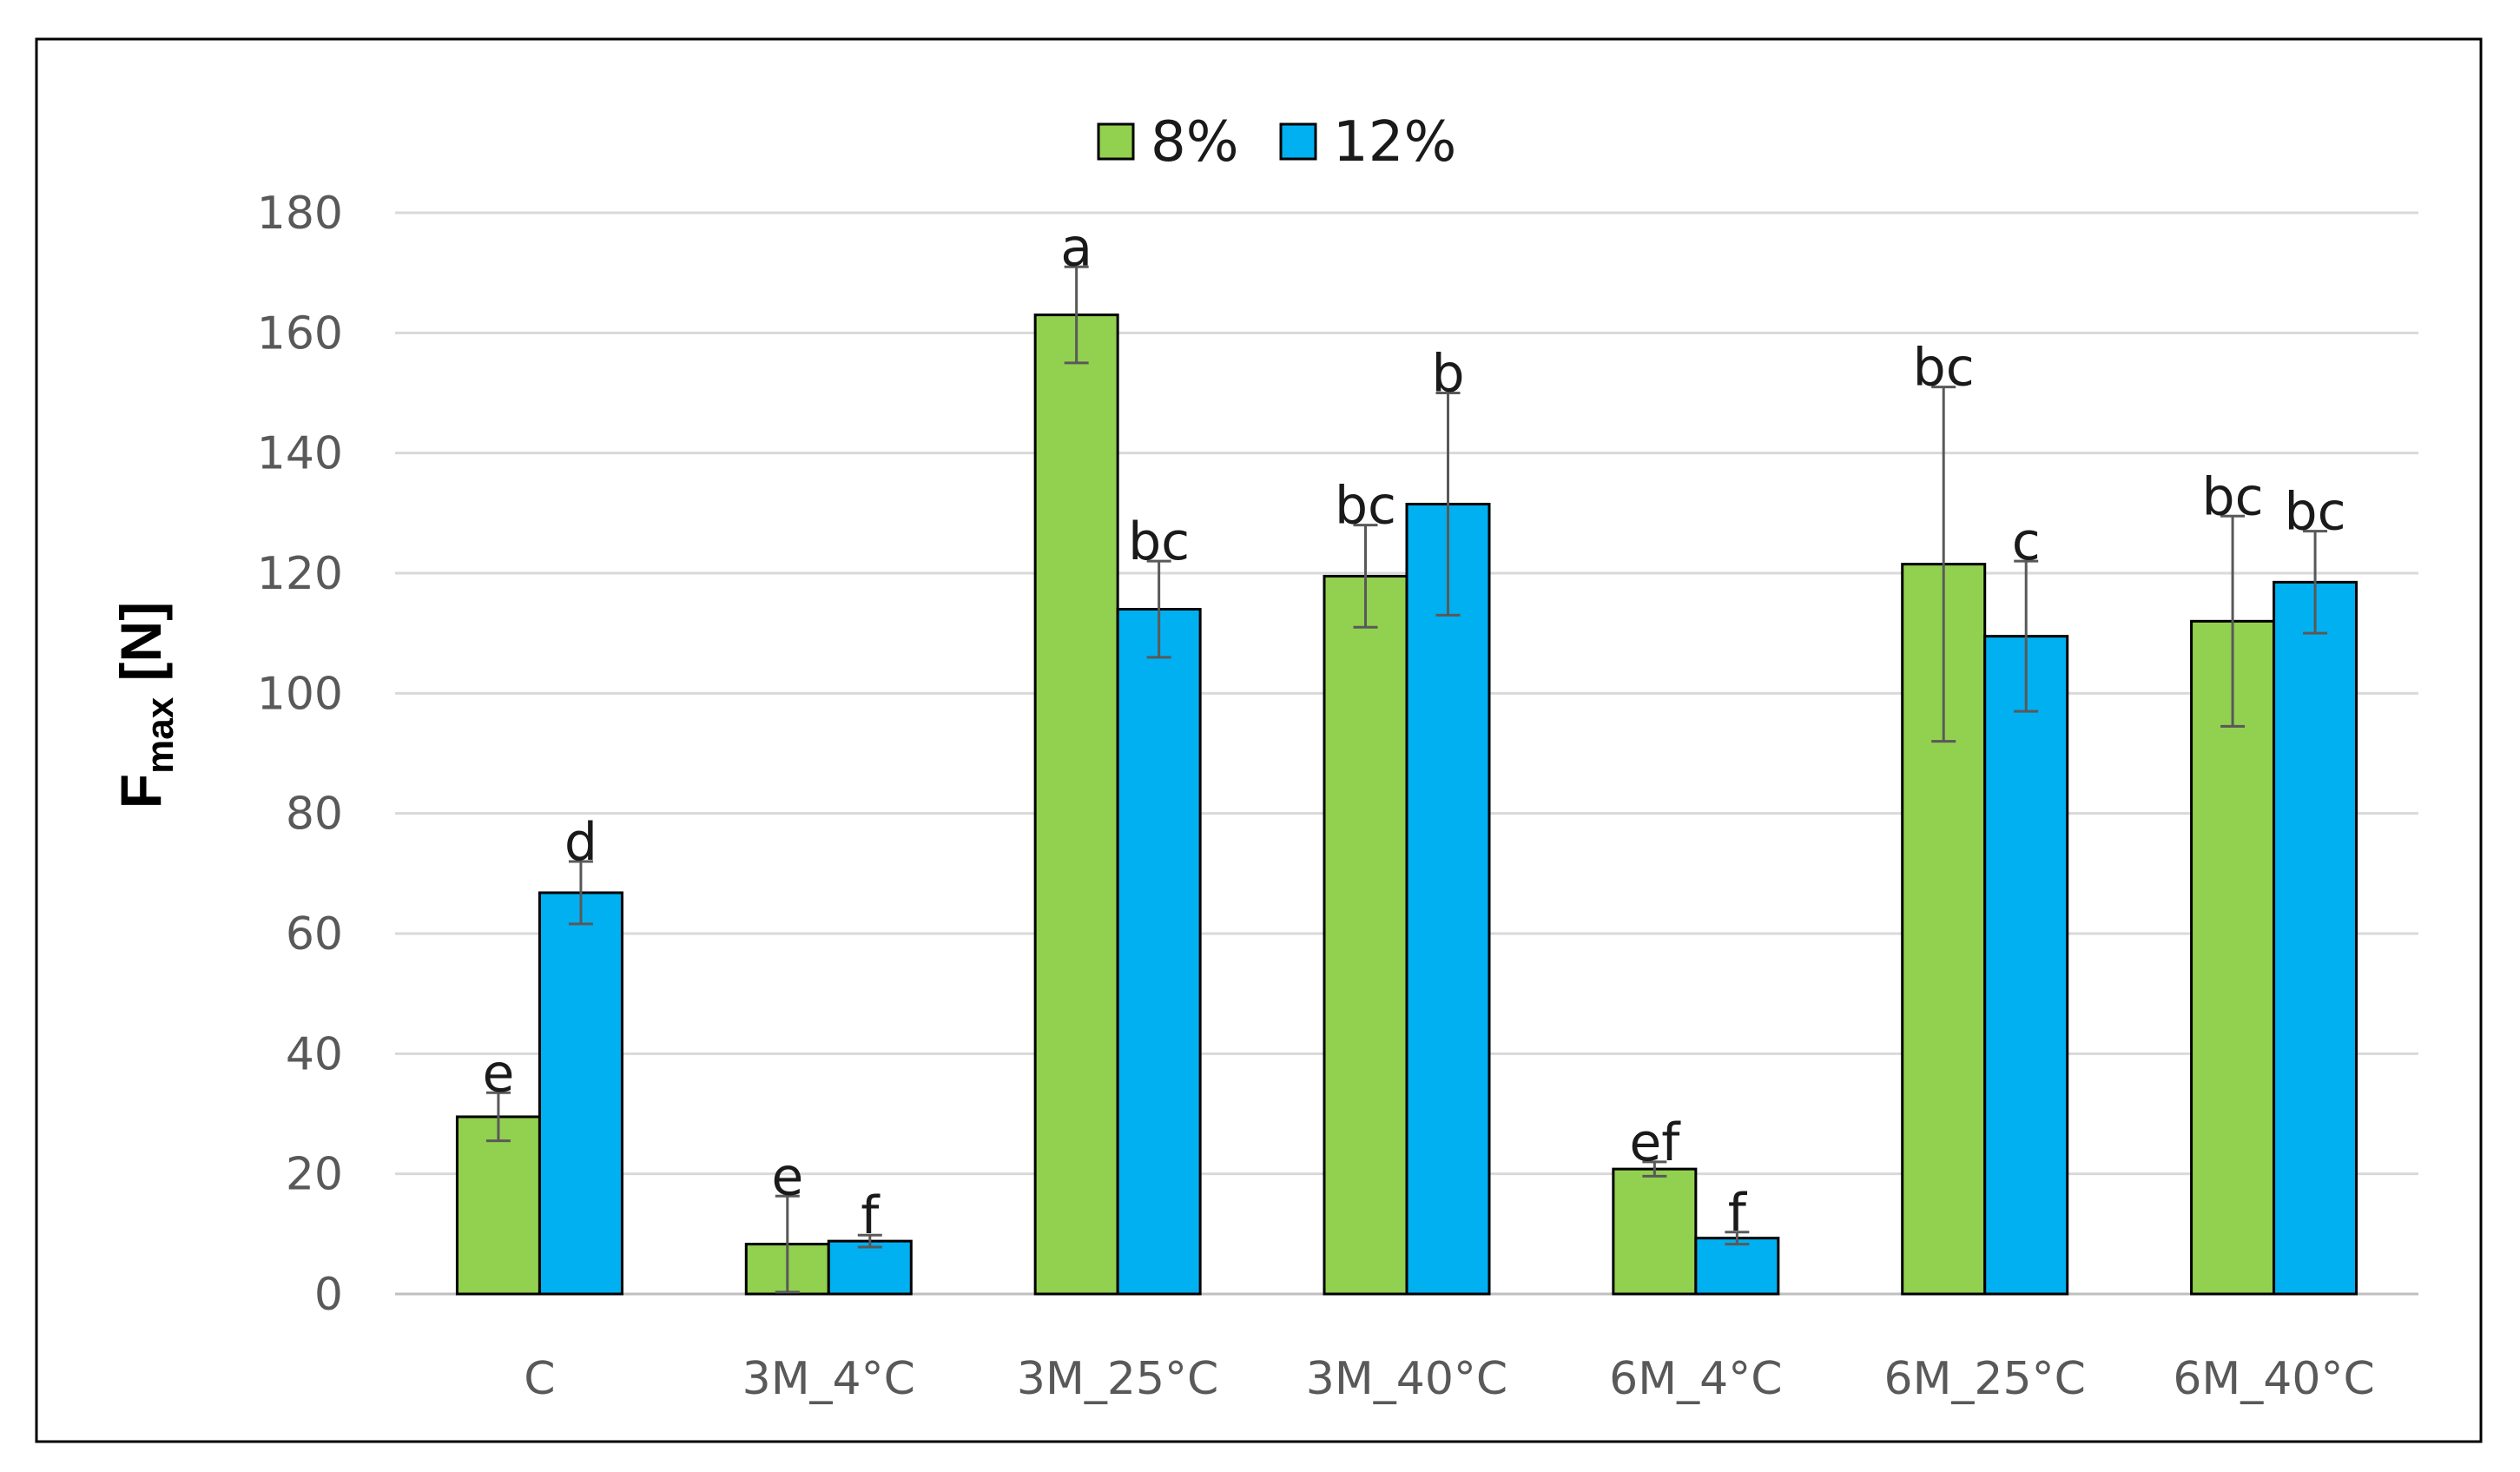 The width and height of the screenshot is (2520, 1472). What do you see at coordinates (314, 934) in the screenshot?
I see `y-tick-label: 60` at bounding box center [314, 934].